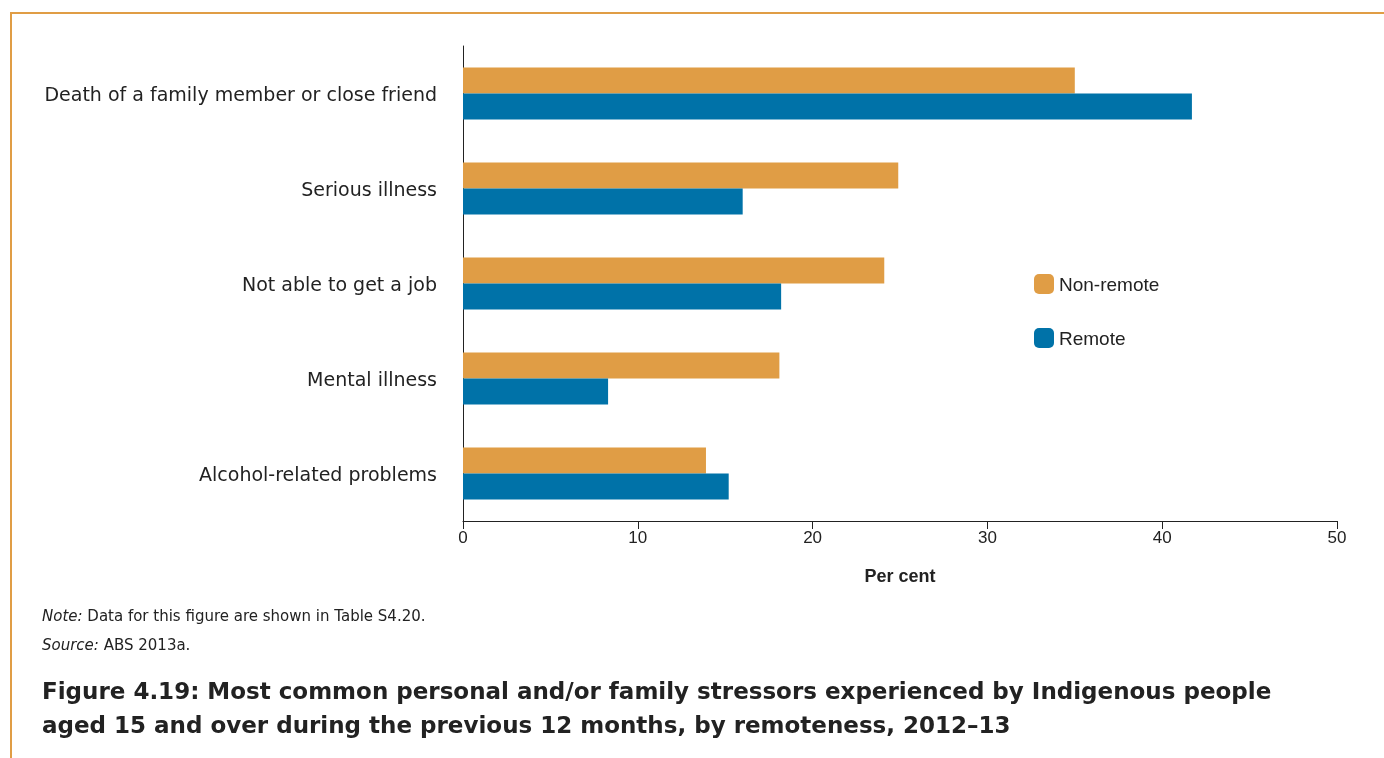  Describe the element at coordinates (900, 576) in the screenshot. I see `x-axis-title: Per cent` at that location.